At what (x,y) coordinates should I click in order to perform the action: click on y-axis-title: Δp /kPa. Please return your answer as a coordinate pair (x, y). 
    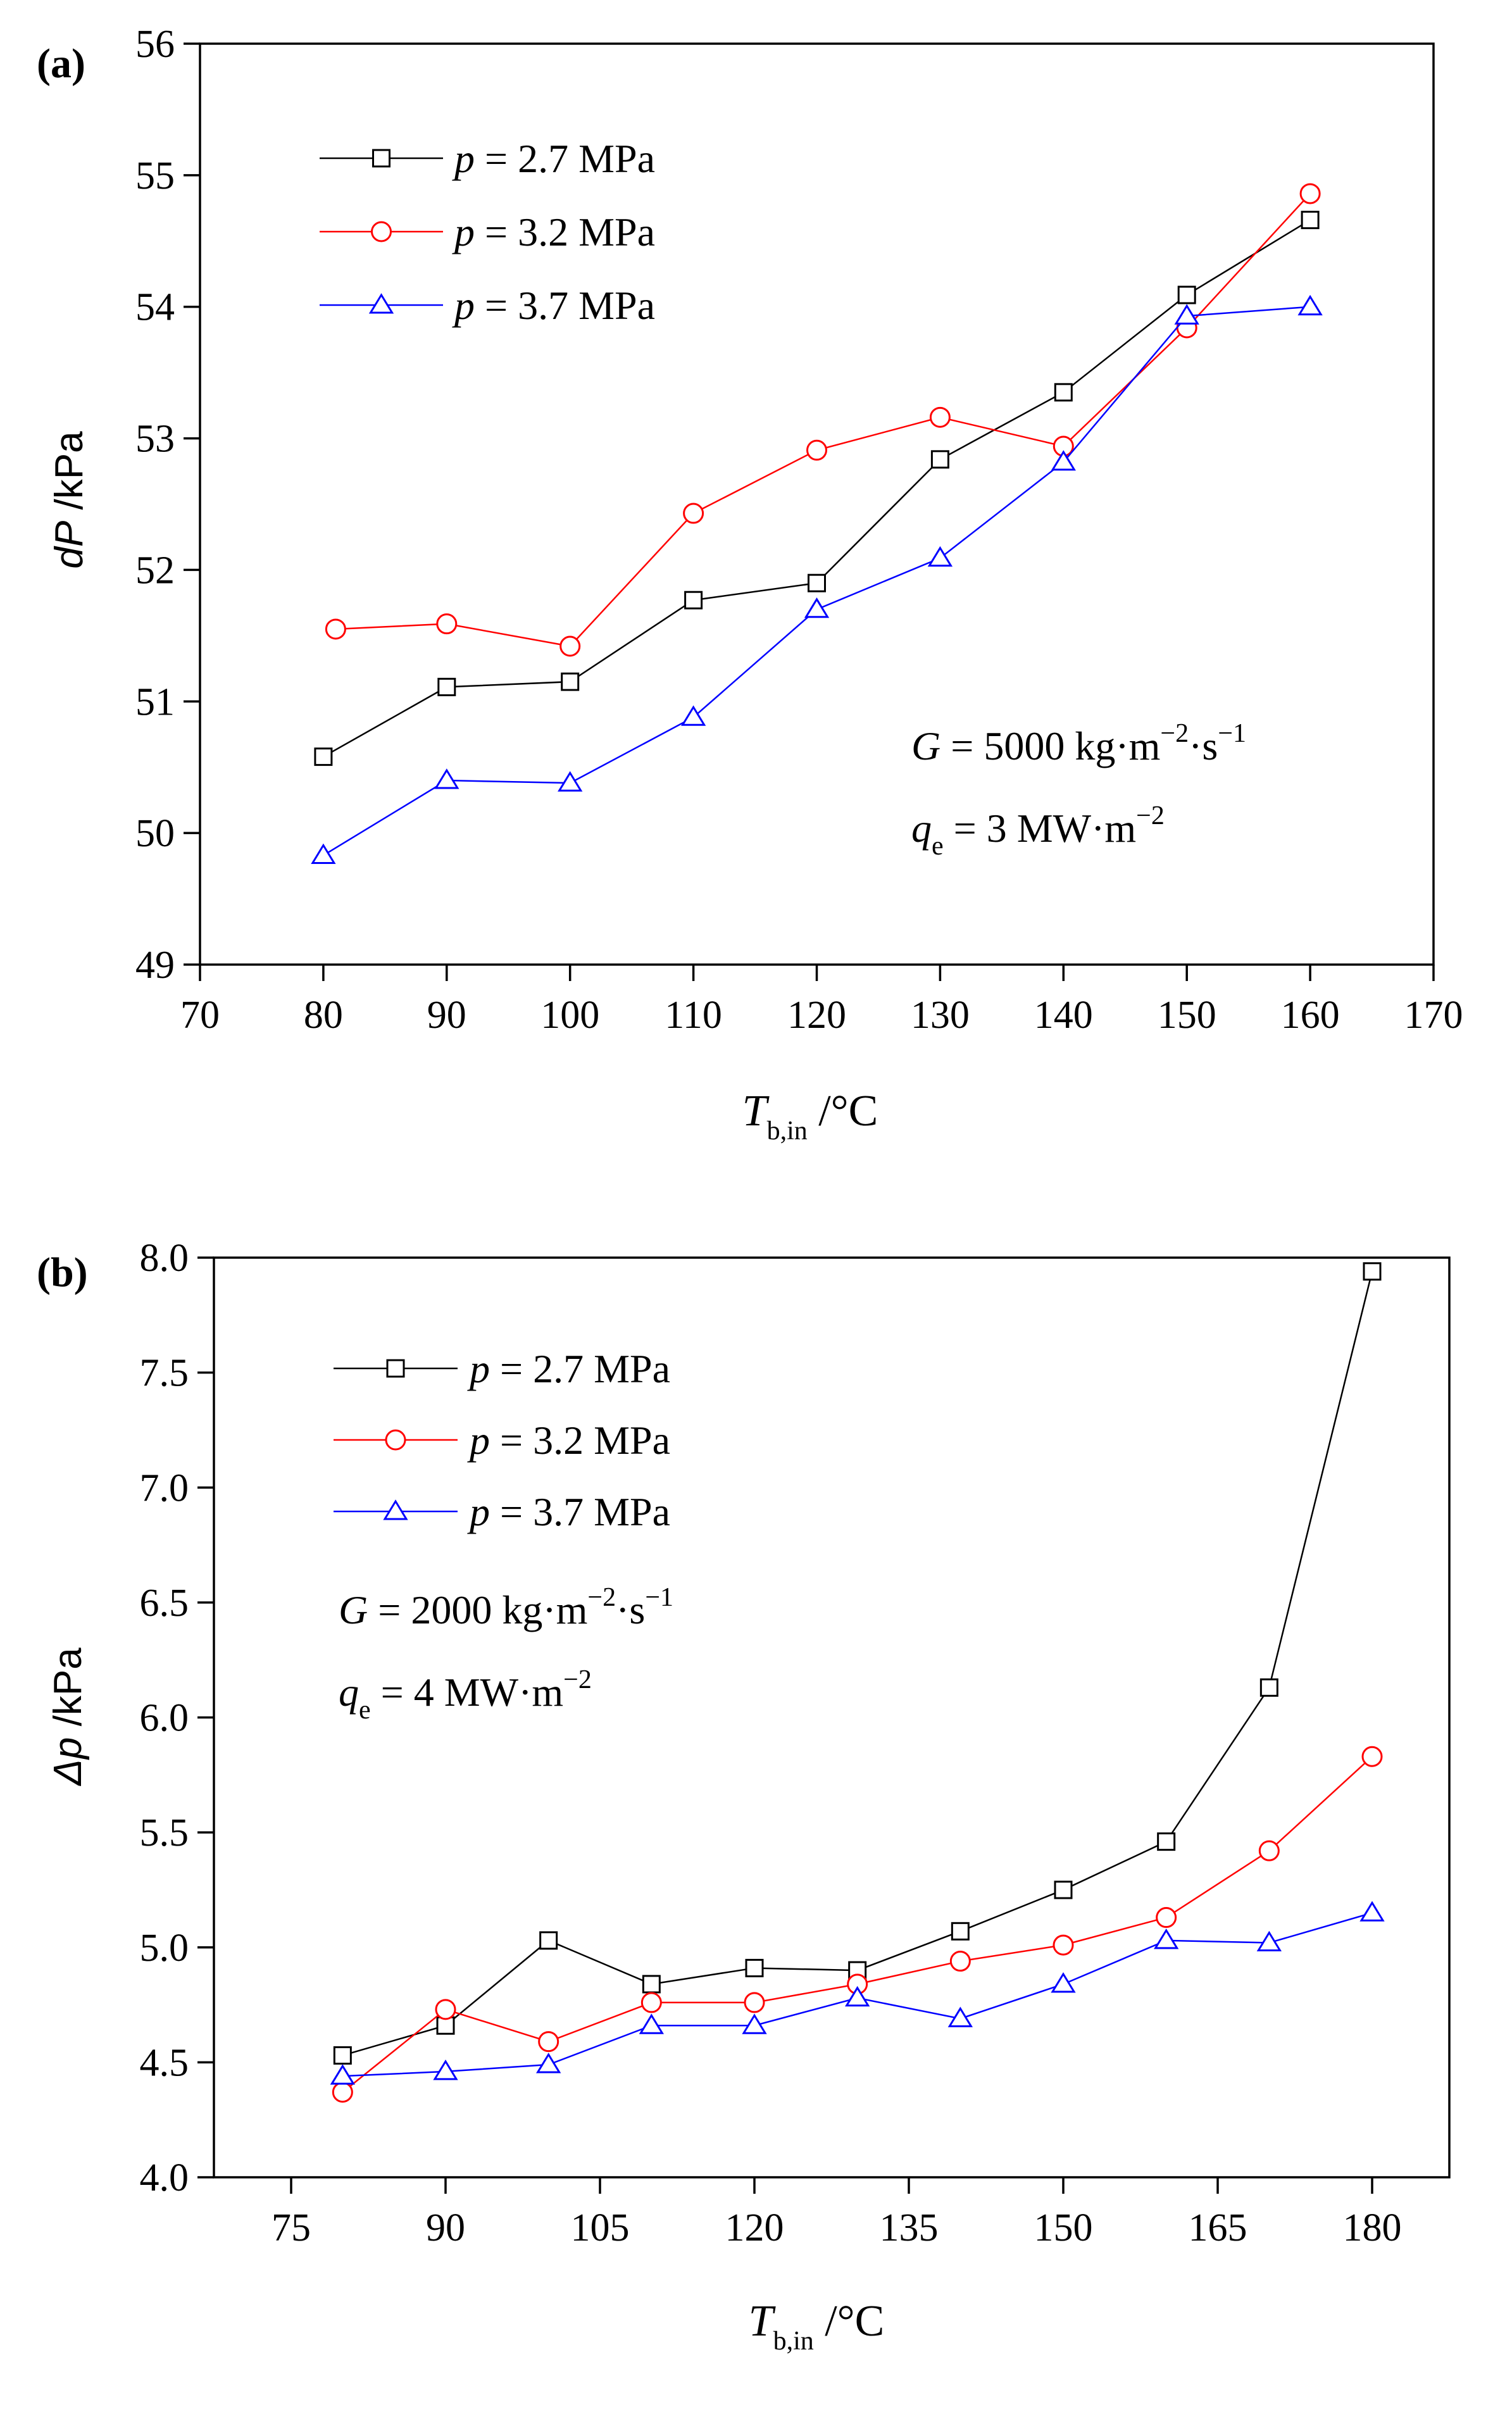
    Looking at the image, I should click on (68, 1717).